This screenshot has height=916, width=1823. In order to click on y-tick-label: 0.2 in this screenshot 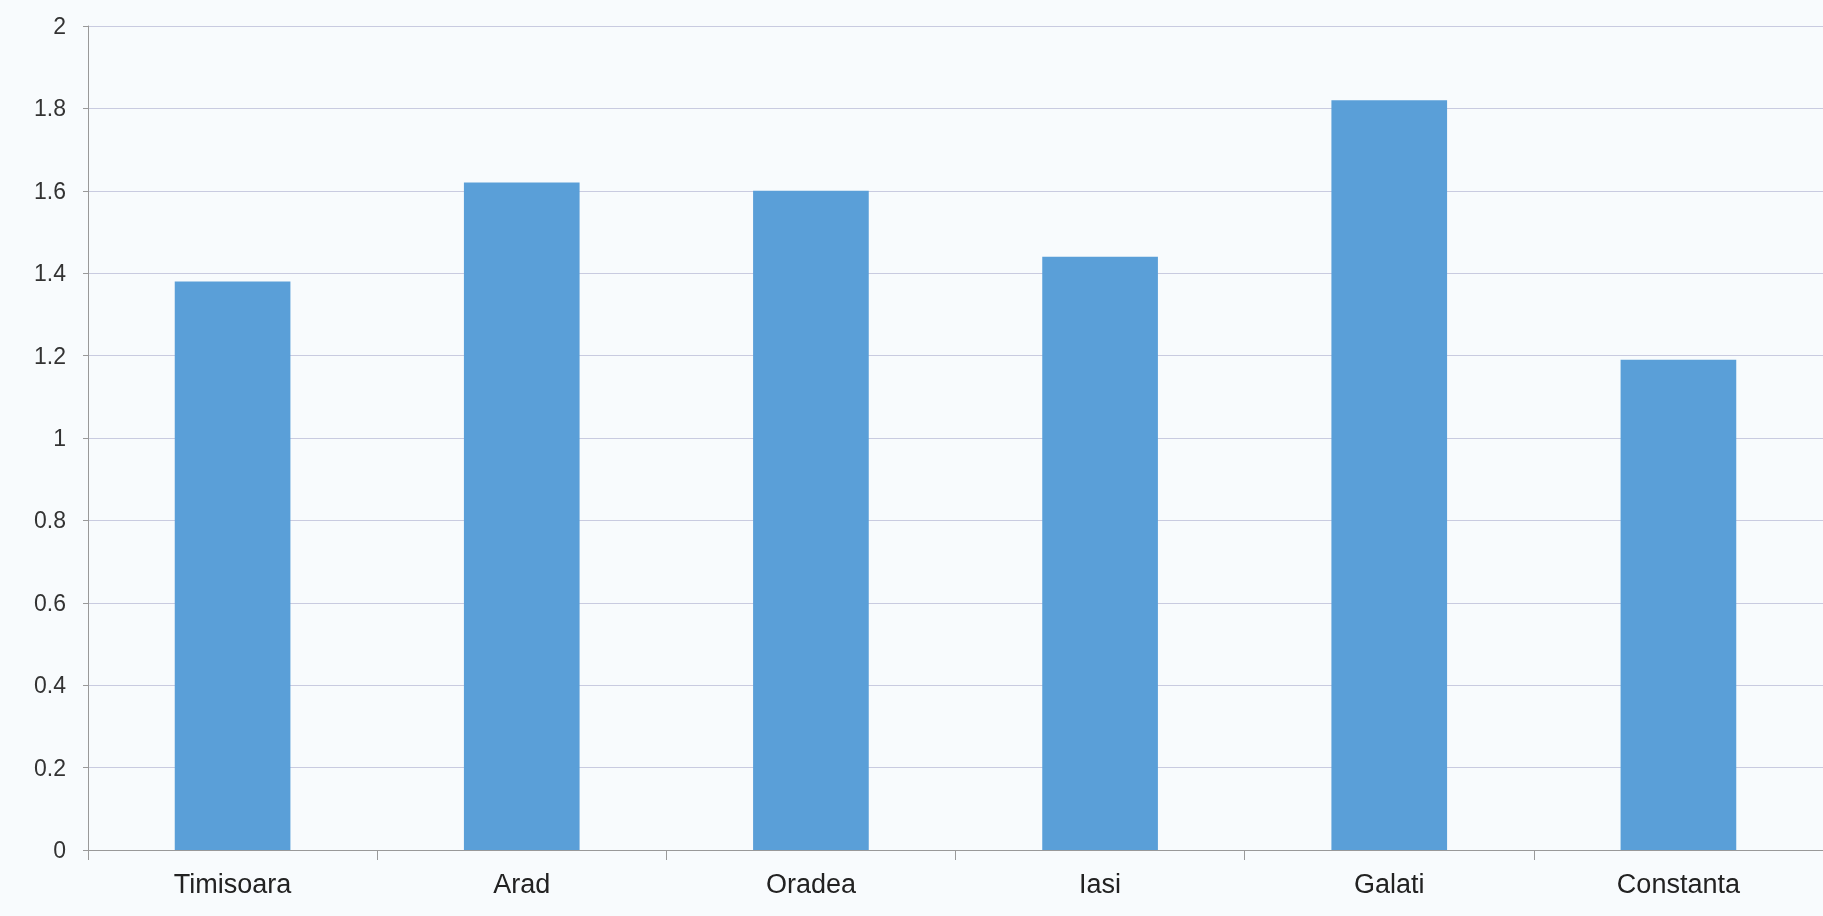, I will do `click(50, 767)`.